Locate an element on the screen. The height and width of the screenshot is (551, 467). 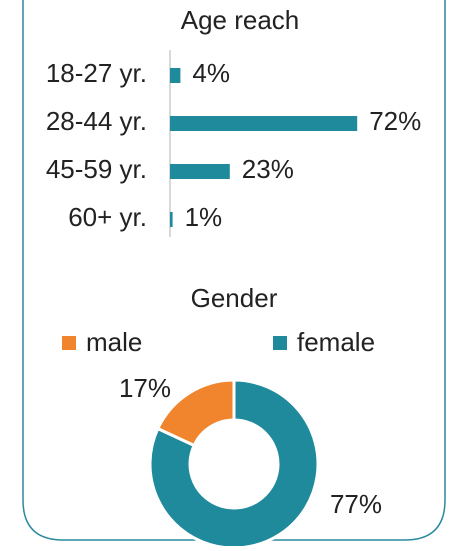
slice-label: 77% is located at coordinates (356, 504).